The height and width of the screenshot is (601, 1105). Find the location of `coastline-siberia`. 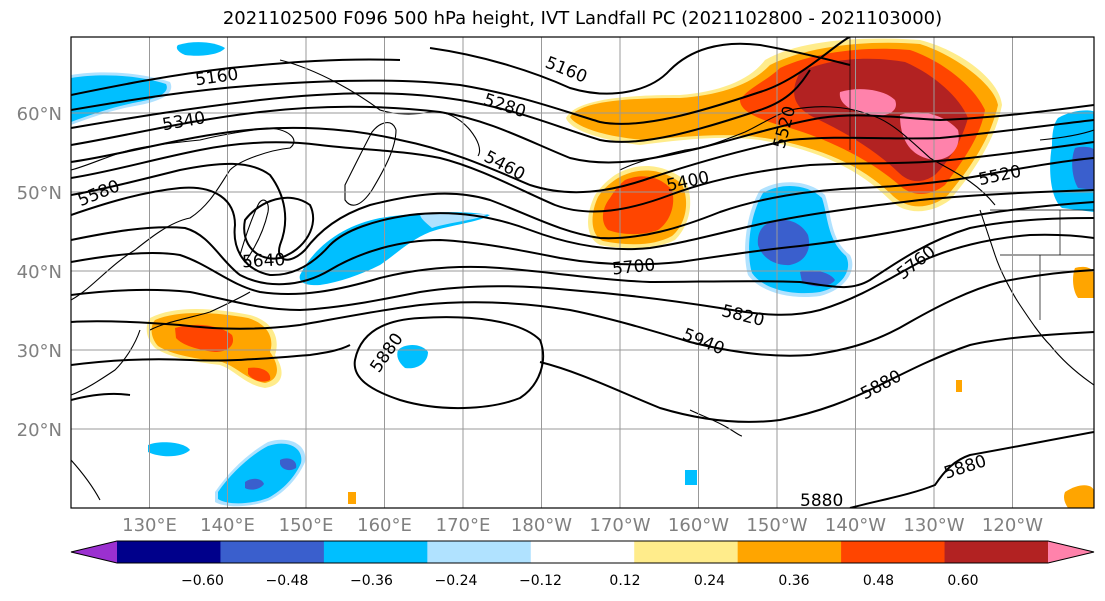

coastline-siberia is located at coordinates (380, 108).